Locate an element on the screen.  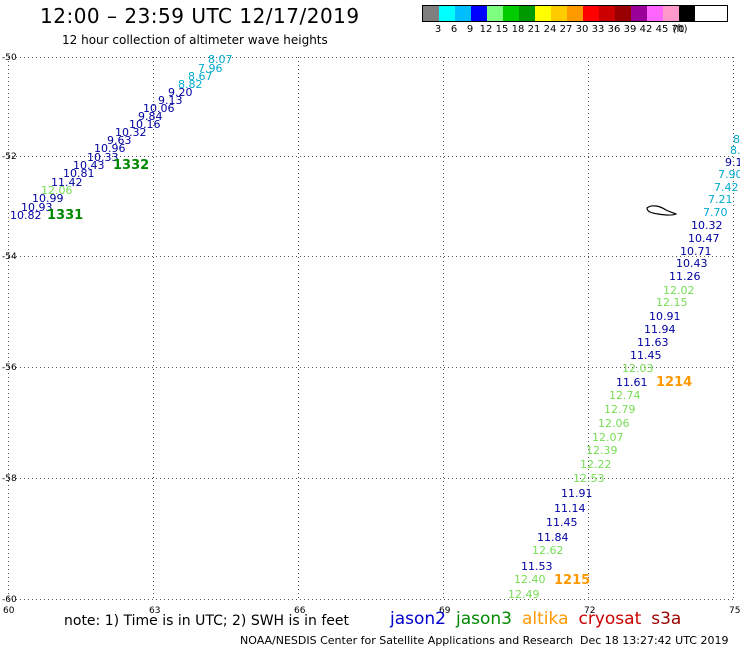
color-legend: 3 6 9 12 15 18 21 24 27 30 33 36 39 42 45 70 (ft) is located at coordinates (581, 20).